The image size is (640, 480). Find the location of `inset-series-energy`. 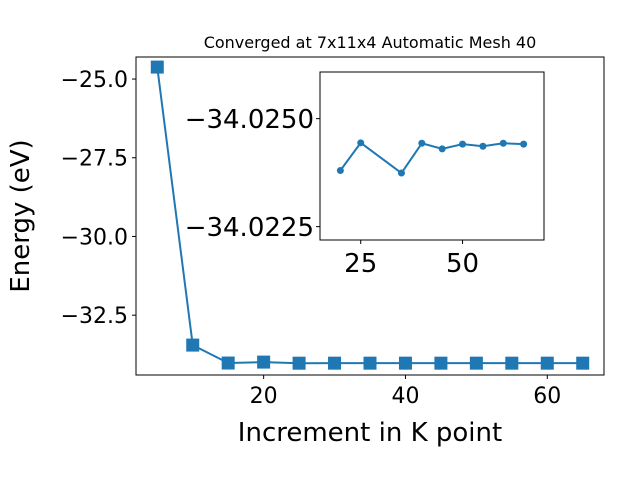

inset-series-energy is located at coordinates (432, 158).